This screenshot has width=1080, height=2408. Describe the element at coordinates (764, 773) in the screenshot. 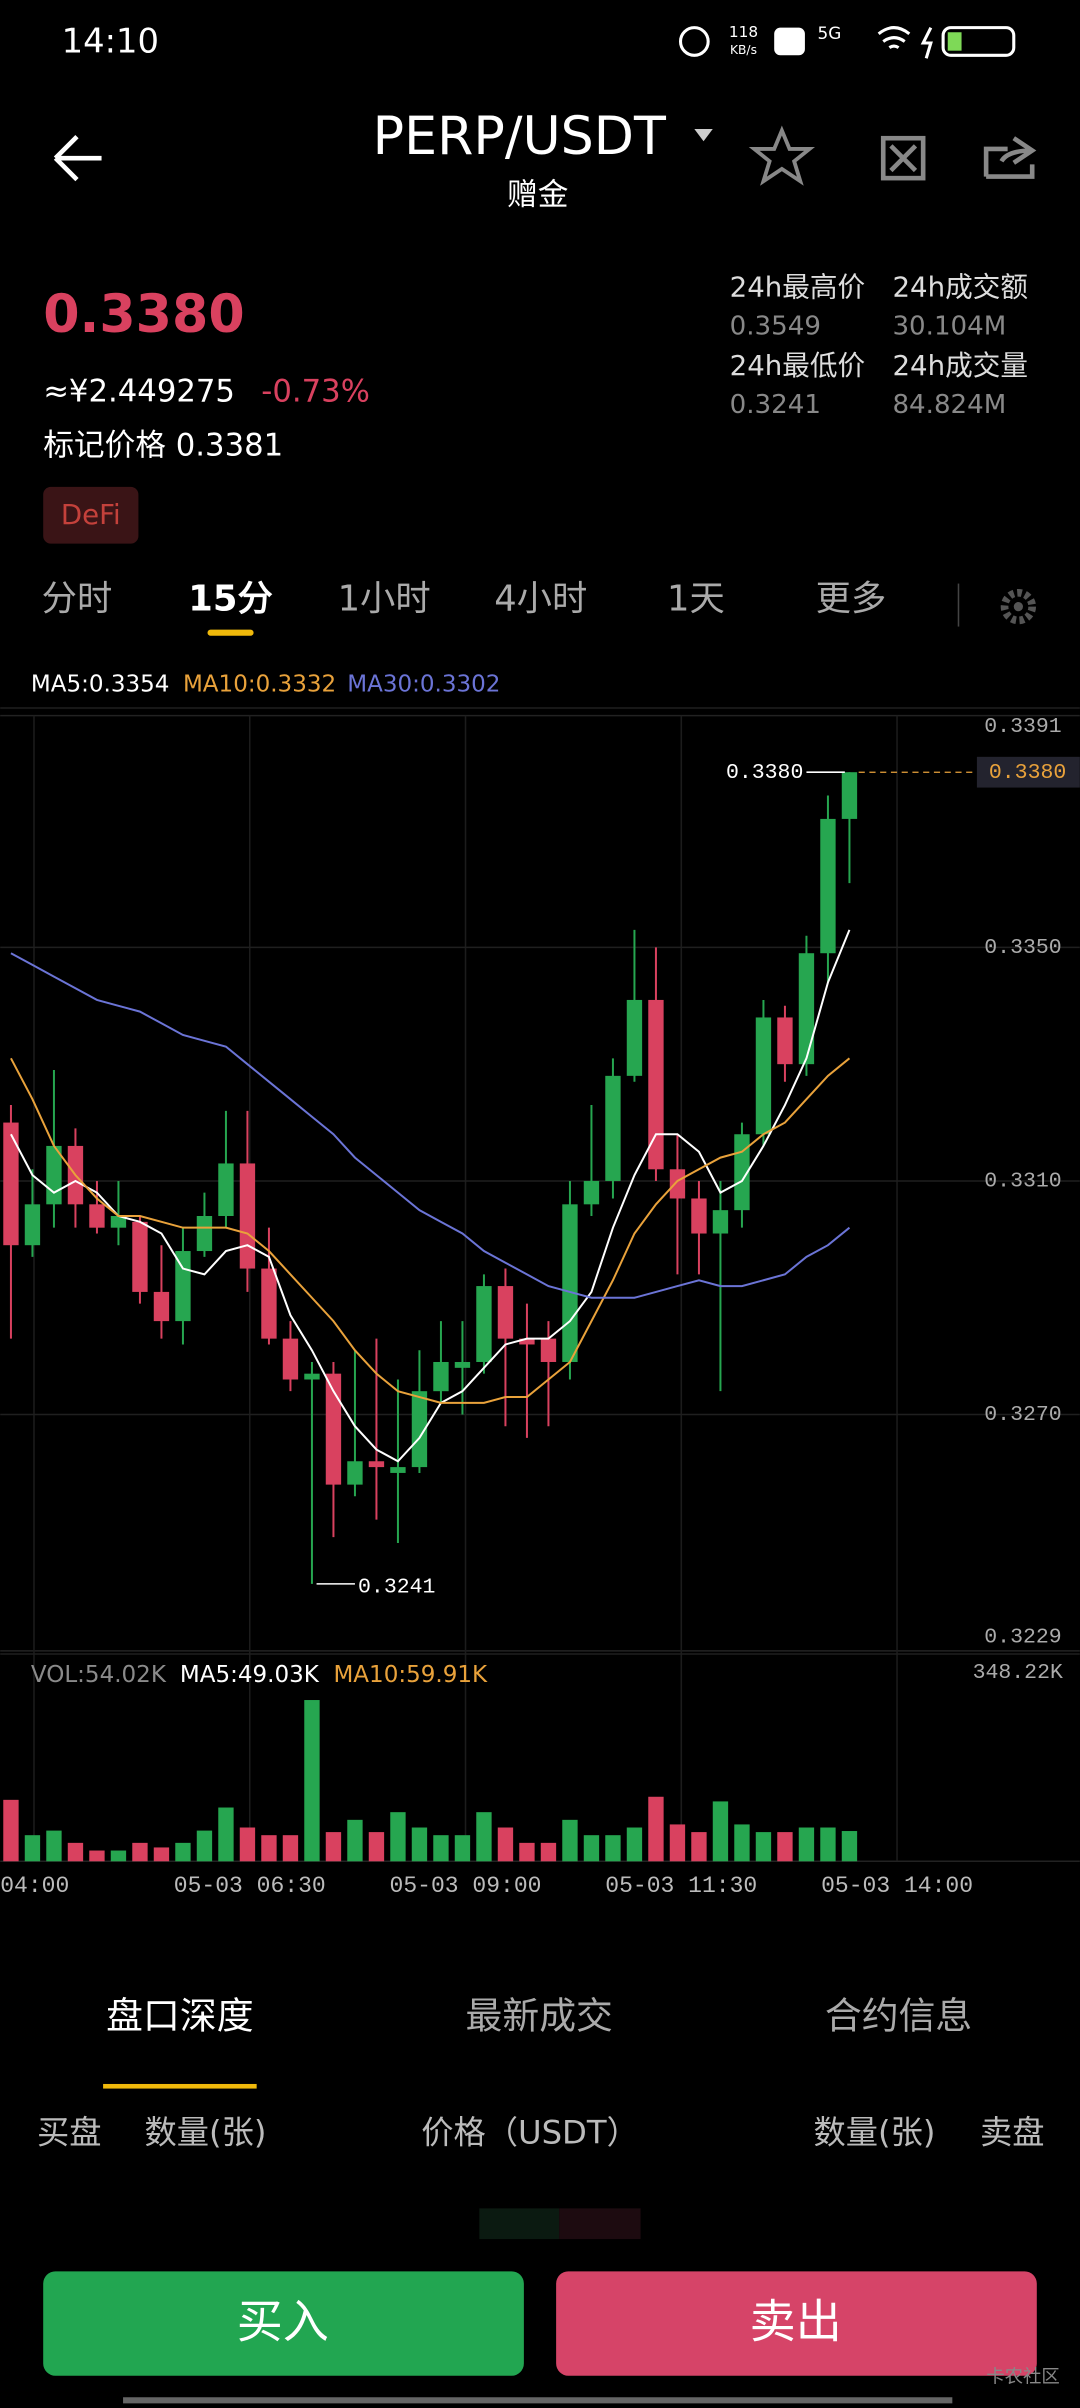

I see `max-label: 0.3380` at that location.